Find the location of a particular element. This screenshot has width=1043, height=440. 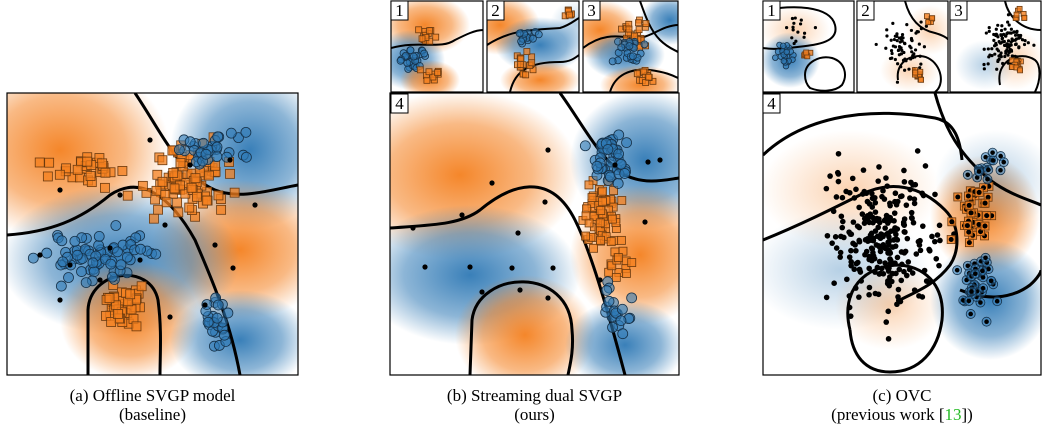

caption-b-line1: (b) Streaming dual SVGP is located at coordinates (534, 395).